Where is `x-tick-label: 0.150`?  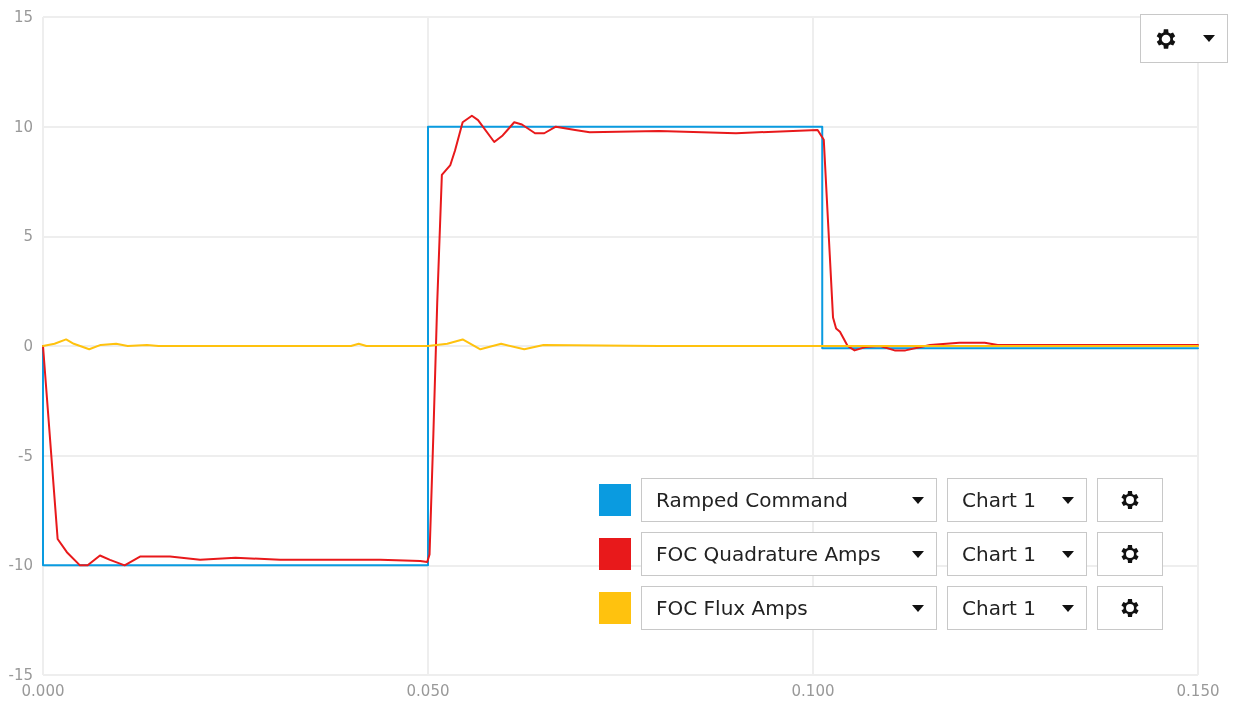
x-tick-label: 0.150 is located at coordinates (1198, 690).